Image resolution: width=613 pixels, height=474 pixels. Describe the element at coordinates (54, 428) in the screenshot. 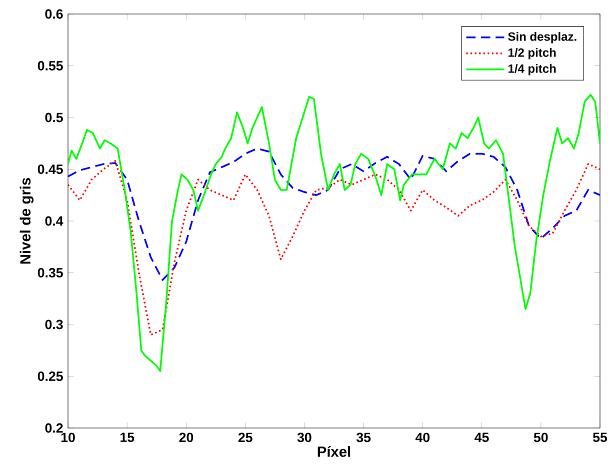

I see `y-tick-label: 0.2` at that location.